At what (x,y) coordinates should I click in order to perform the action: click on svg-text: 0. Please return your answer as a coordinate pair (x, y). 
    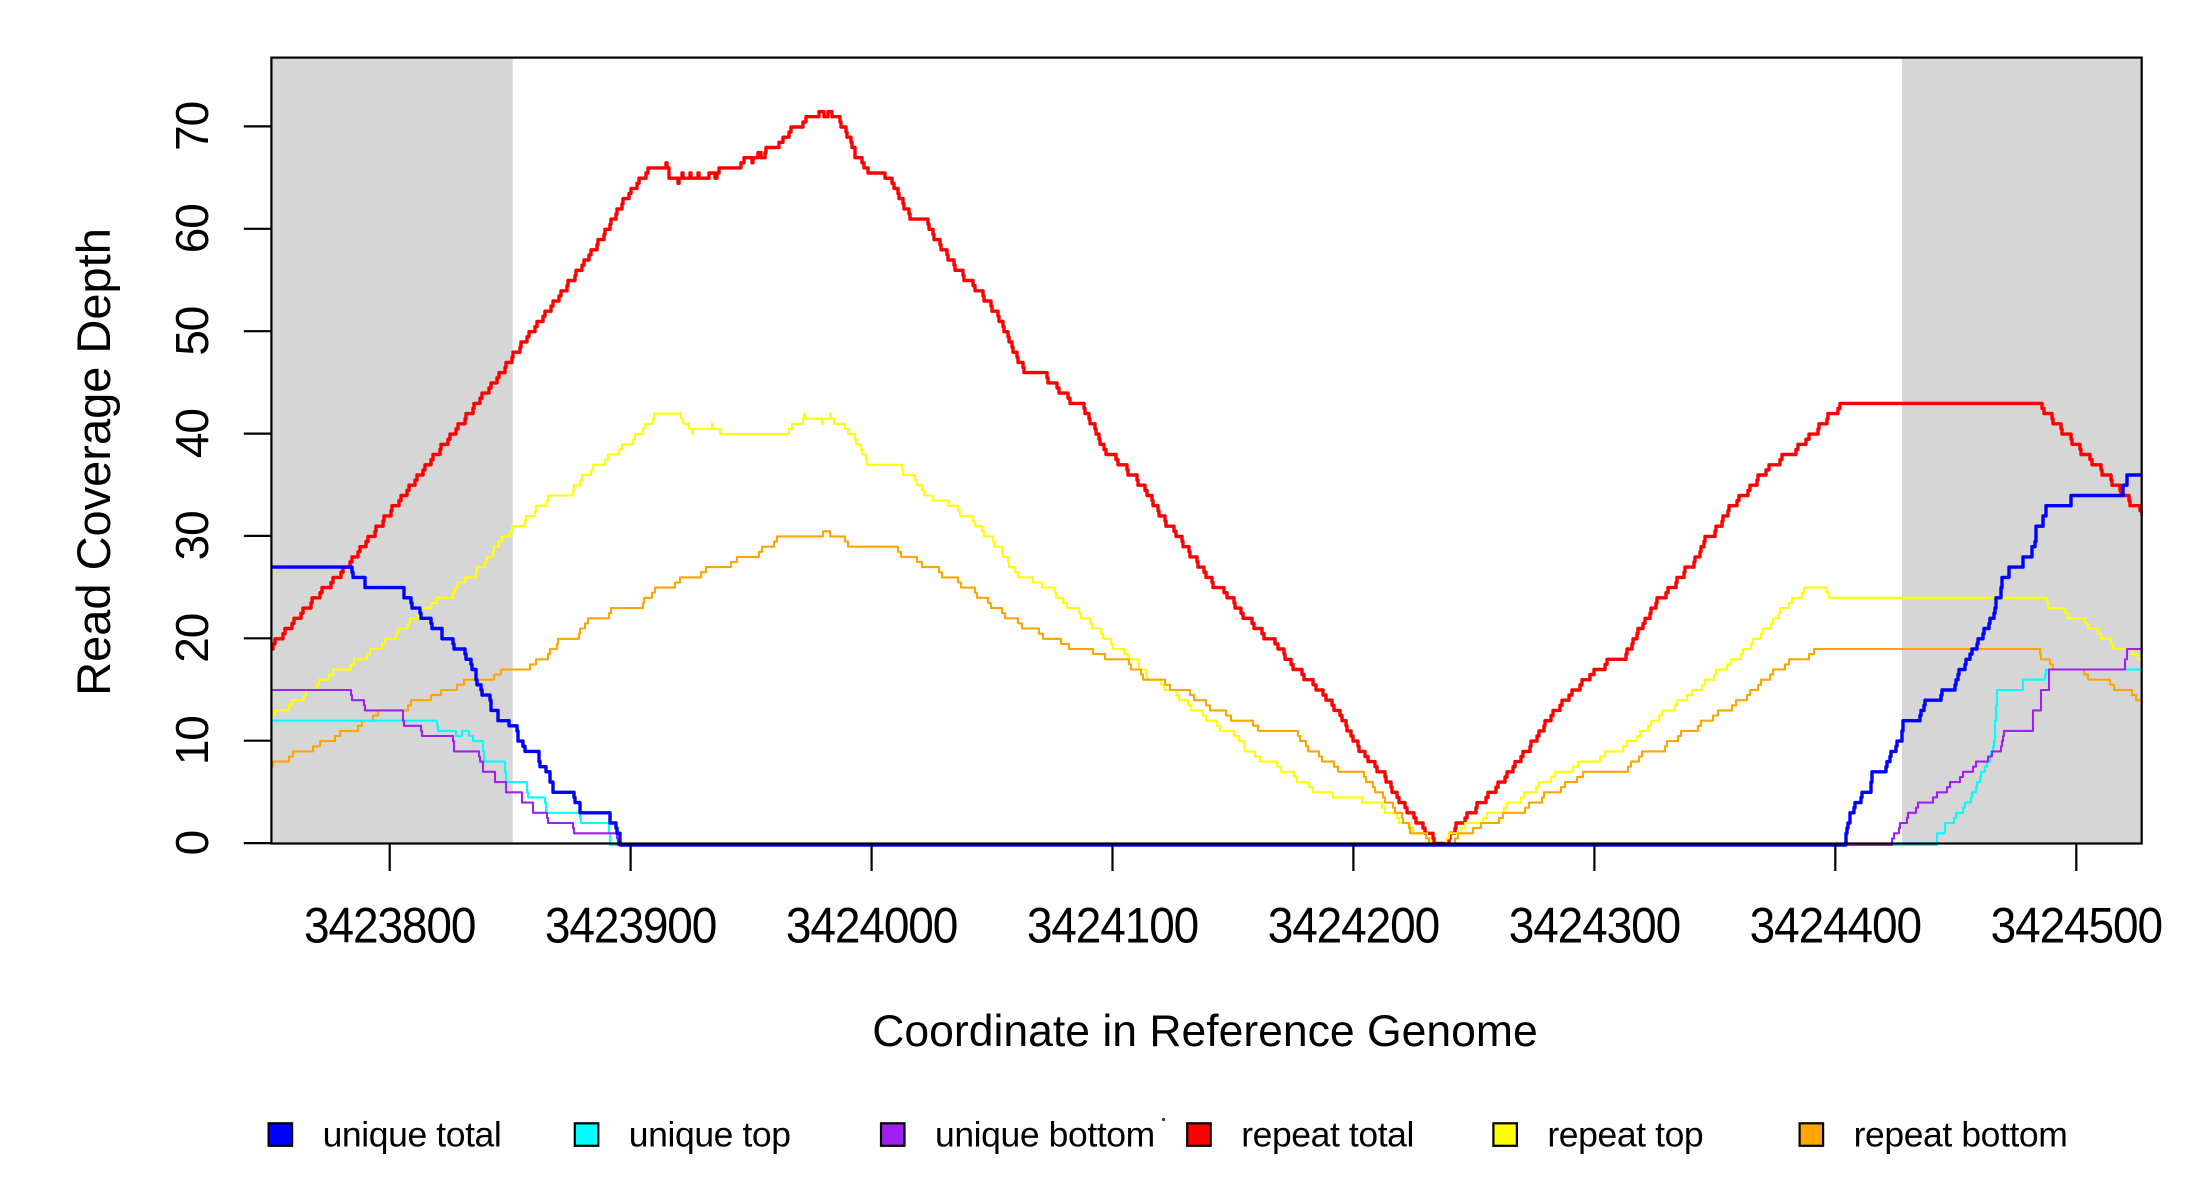
    Looking at the image, I should click on (192, 843).